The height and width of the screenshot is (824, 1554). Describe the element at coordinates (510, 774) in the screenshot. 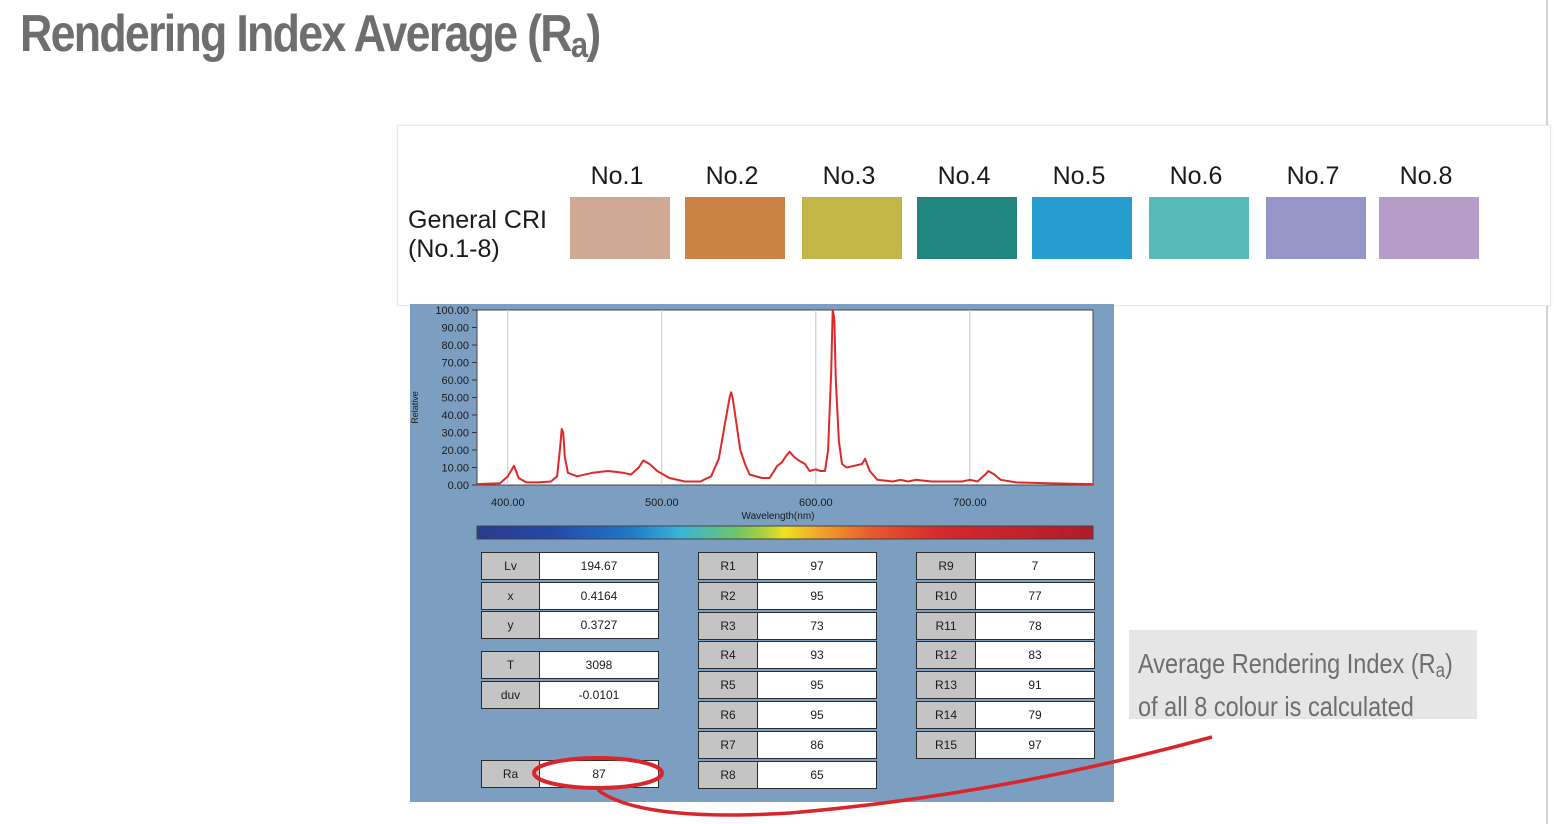

I see `metric-label-ra: Ra` at that location.